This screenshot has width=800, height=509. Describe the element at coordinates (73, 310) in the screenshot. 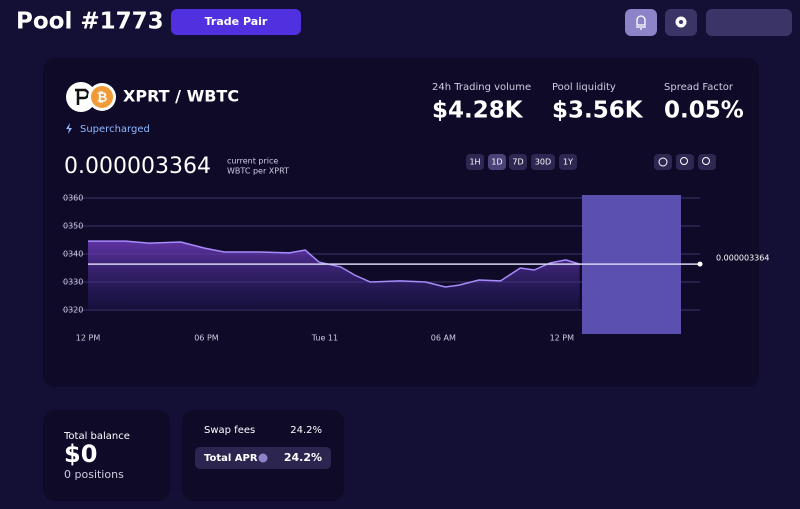

I see `y-tick-label: 0320` at that location.